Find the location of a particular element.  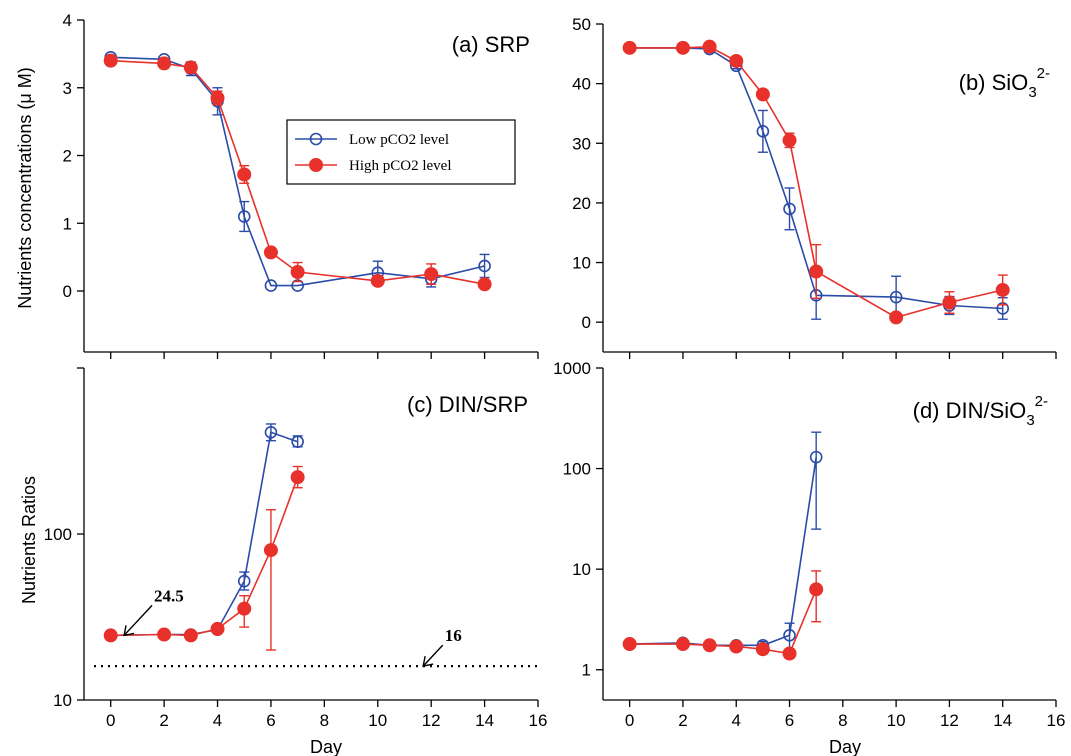

legend-box is located at coordinates (401, 152).